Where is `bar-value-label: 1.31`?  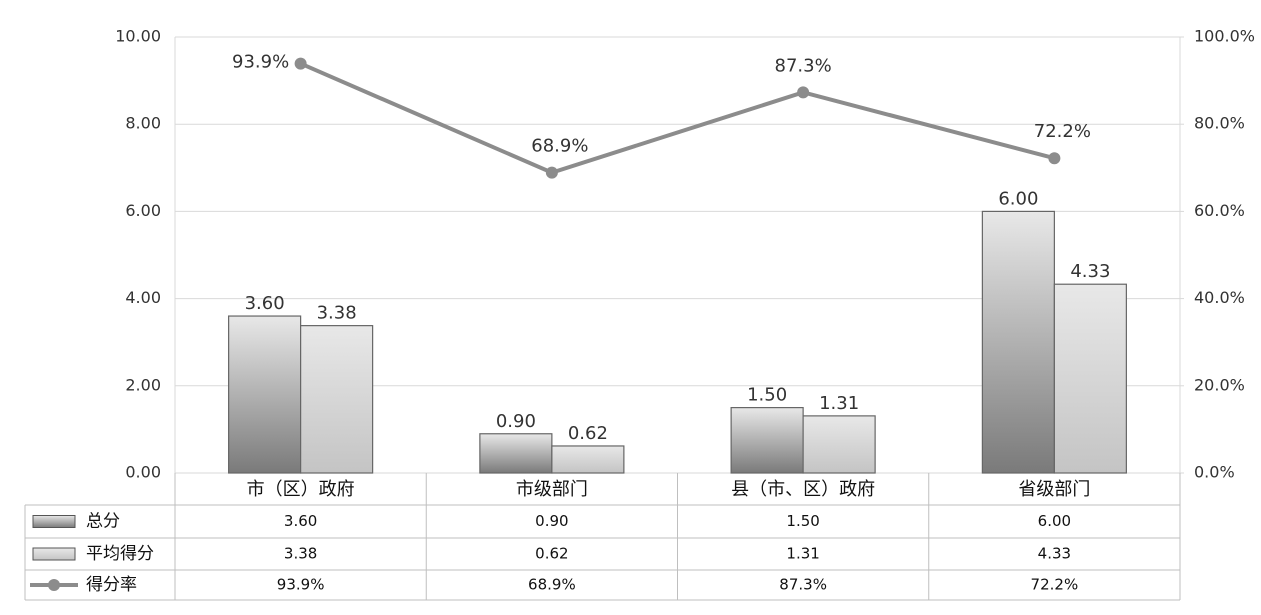 bar-value-label: 1.31 is located at coordinates (839, 403).